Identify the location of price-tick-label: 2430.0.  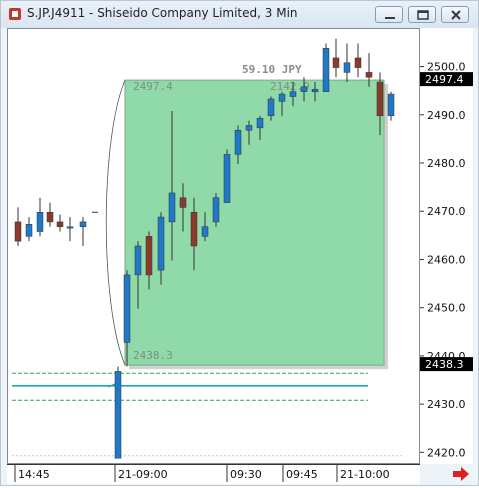
(446, 404).